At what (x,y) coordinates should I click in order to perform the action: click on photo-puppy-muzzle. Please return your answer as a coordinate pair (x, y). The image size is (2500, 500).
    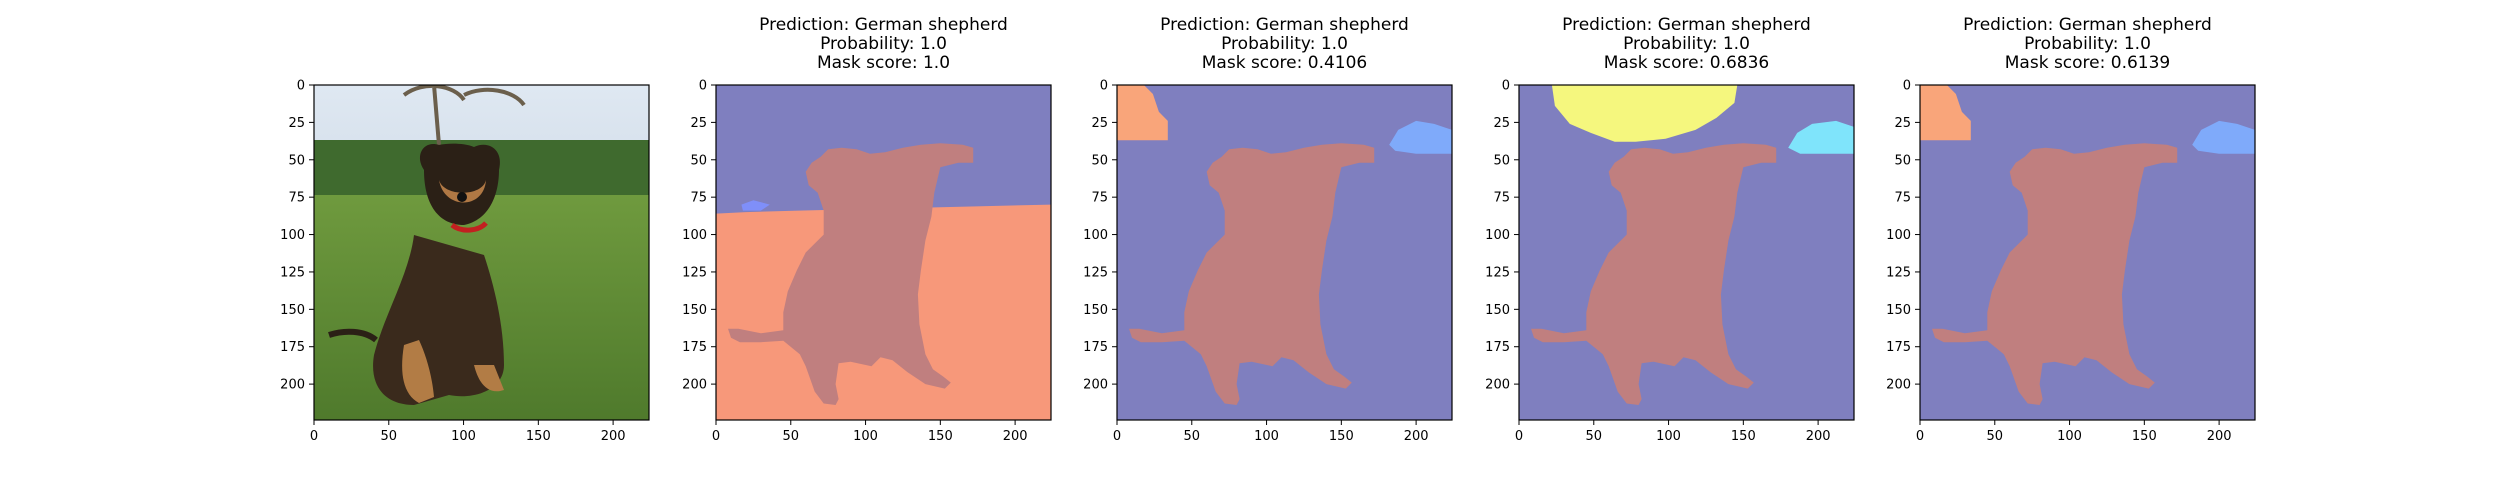
    Looking at the image, I should click on (462, 191).